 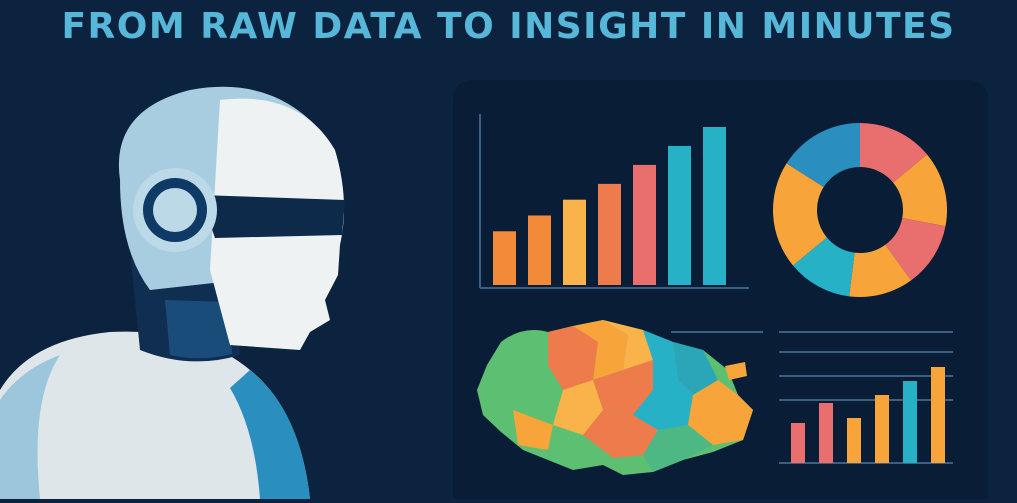 I want to click on region-map-icon, so click(x=615, y=397).